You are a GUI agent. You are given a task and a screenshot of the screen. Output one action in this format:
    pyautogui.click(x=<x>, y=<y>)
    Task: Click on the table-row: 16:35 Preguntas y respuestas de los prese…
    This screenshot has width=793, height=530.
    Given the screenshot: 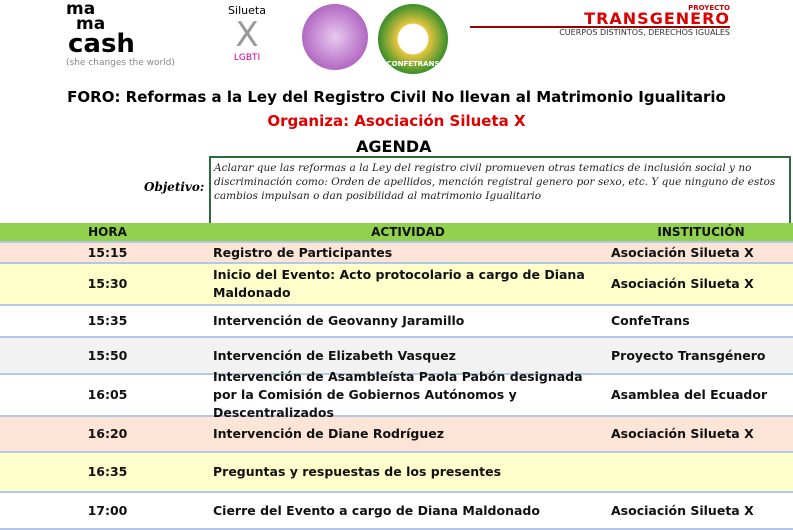 What is the action you would take?
    pyautogui.click(x=396, y=473)
    